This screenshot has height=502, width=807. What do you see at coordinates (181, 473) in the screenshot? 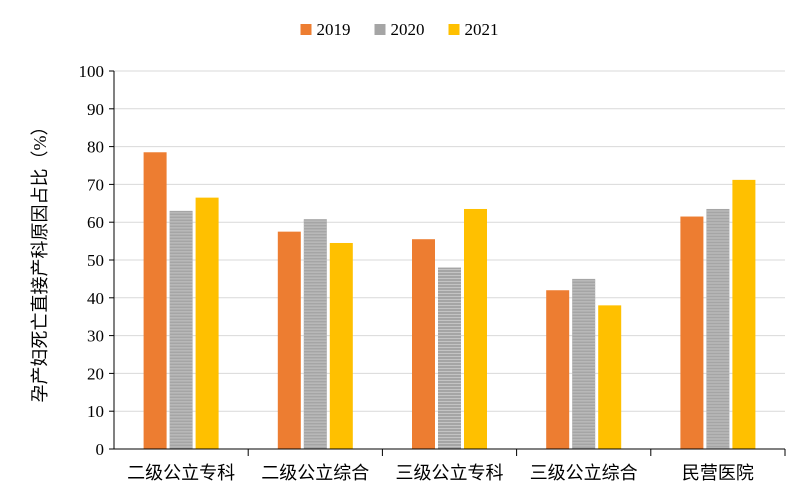
I see `x-tick-label: 二级公立专科` at bounding box center [181, 473].